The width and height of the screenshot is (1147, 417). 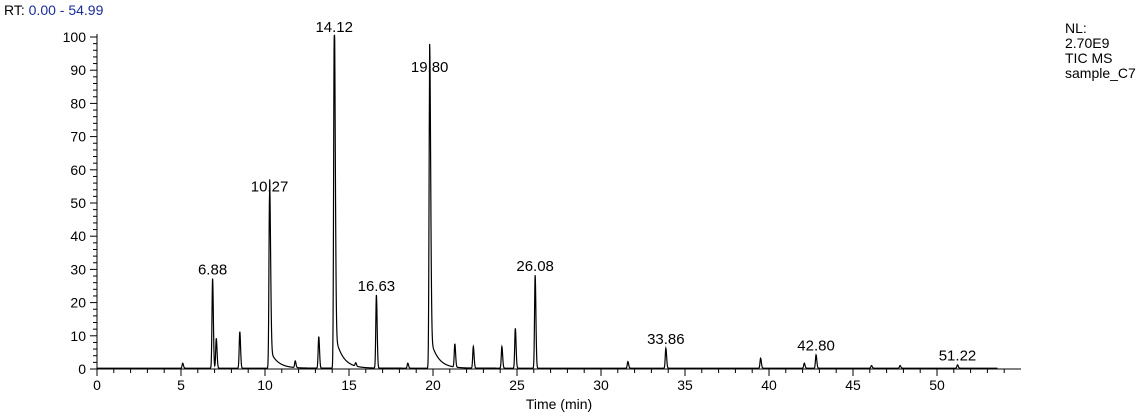 I want to click on peak-label: 14.12, so click(x=334, y=27).